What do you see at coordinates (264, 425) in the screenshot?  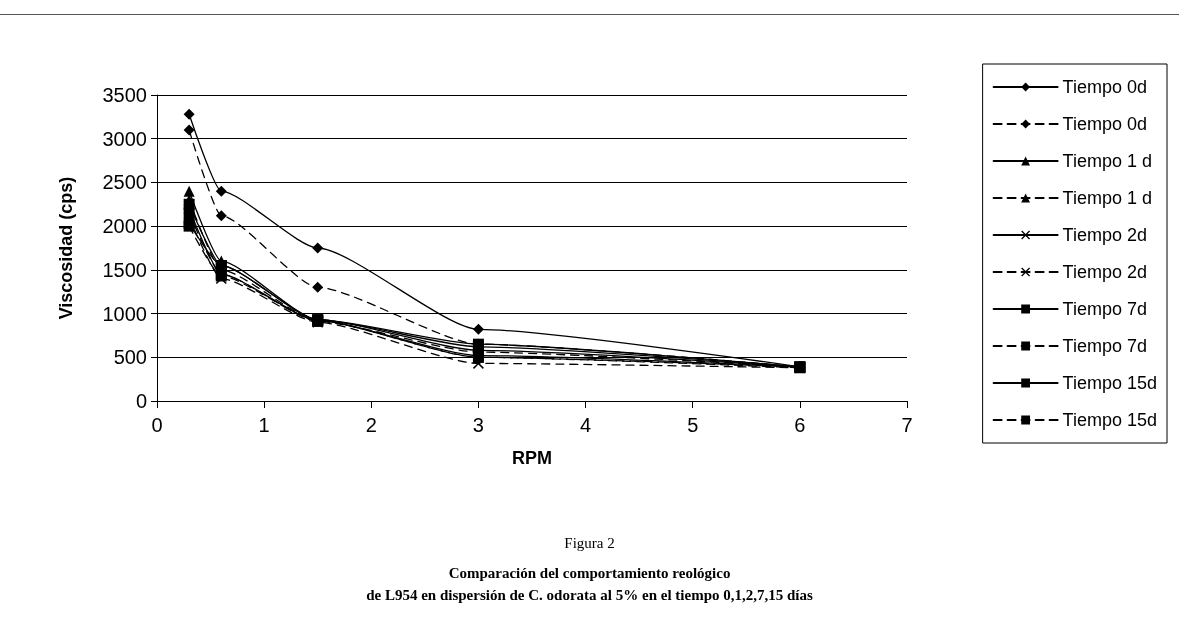 I see `x-tick-label: 1` at bounding box center [264, 425].